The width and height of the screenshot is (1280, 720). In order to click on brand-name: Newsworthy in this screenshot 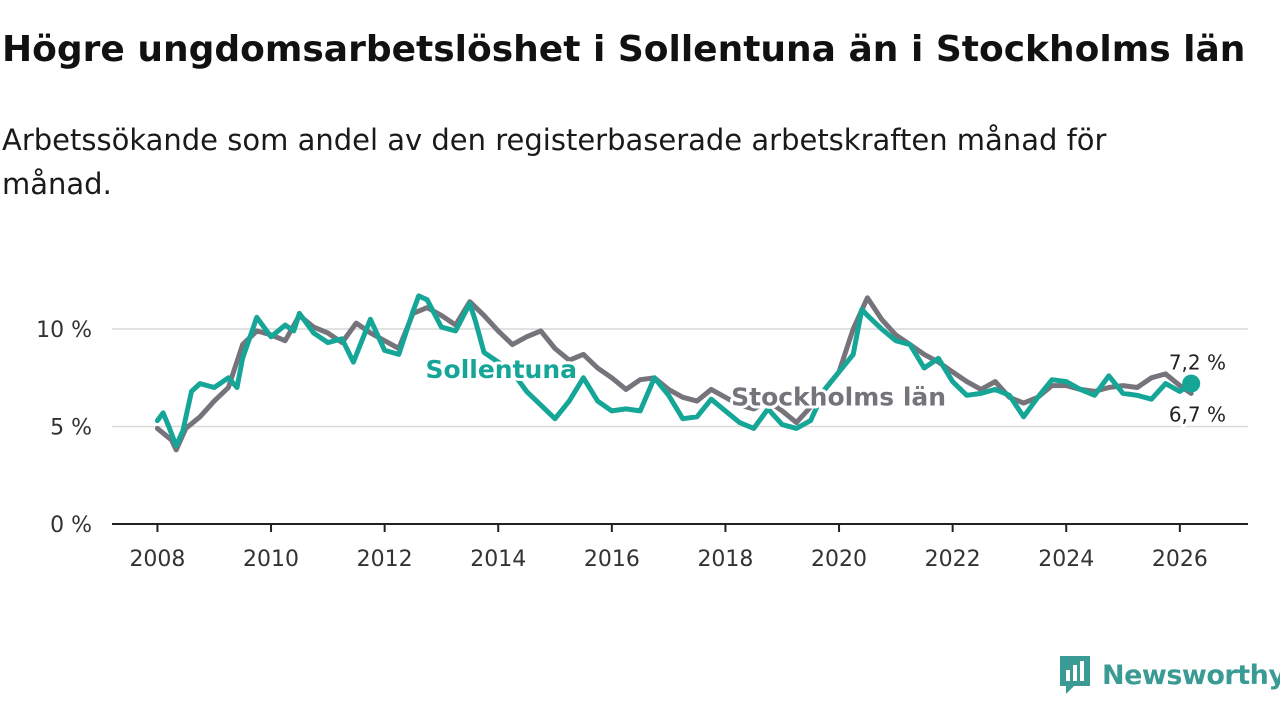, I will do `click(1191, 675)`.